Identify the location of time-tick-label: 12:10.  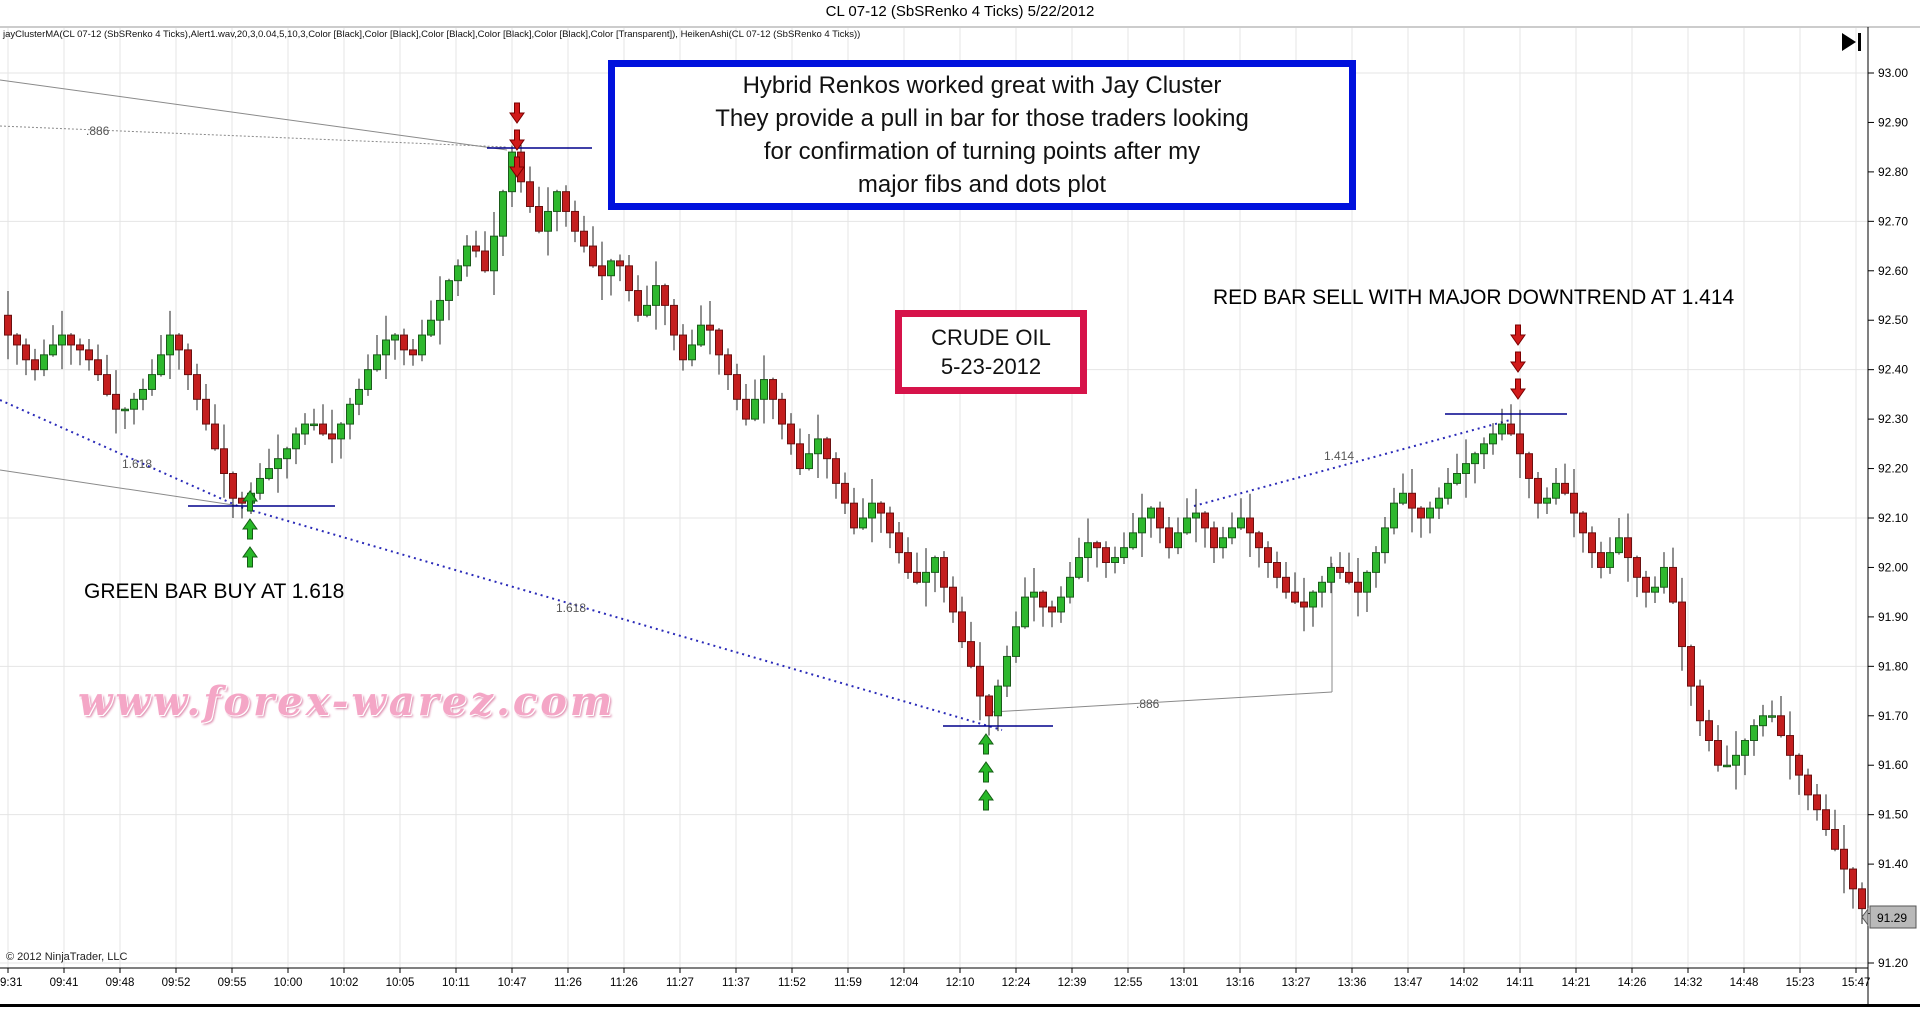
(960, 983).